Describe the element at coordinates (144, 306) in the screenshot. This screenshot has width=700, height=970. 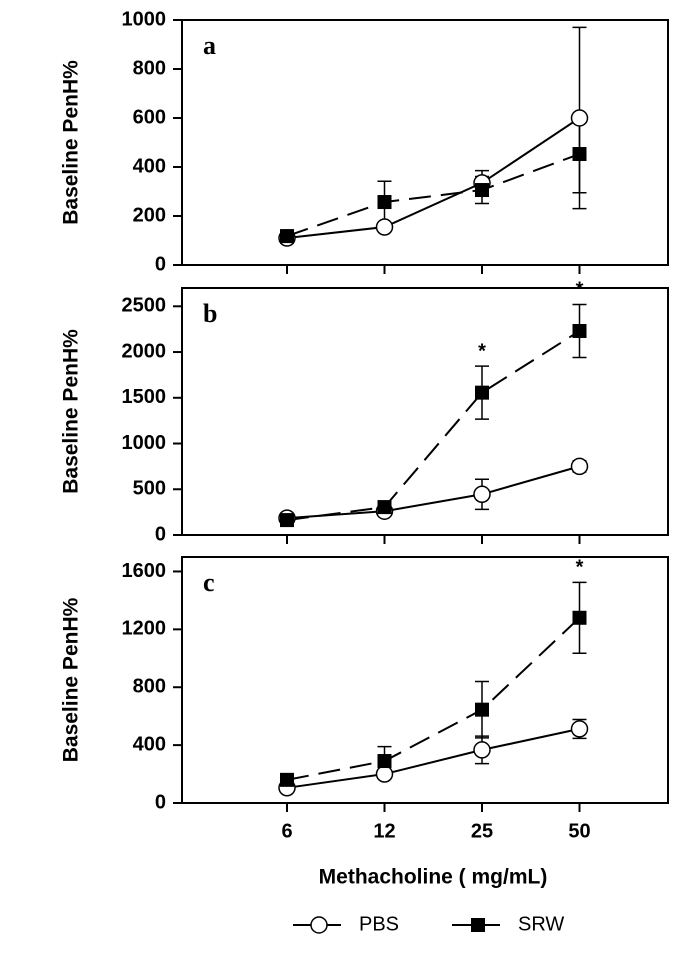
I see `y-tick-label: 2500` at that location.